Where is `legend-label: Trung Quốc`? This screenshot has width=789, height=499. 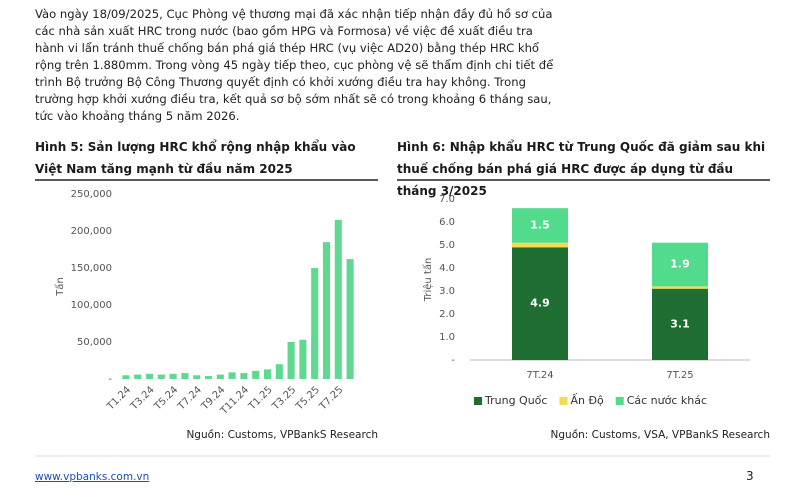 legend-label: Trung Quốc is located at coordinates (515, 400).